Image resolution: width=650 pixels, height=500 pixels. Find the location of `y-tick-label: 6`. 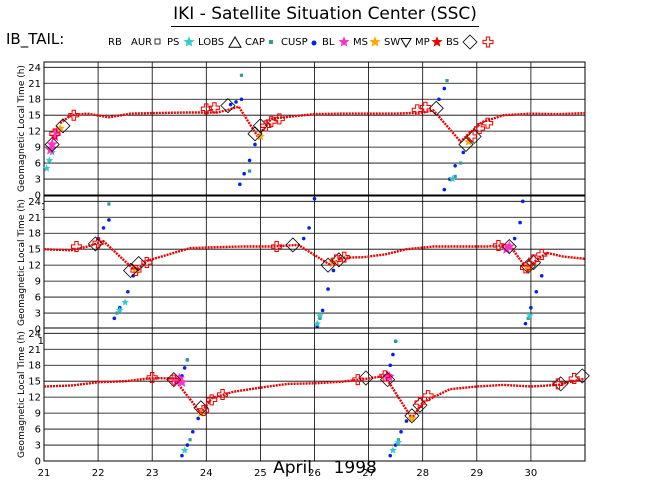

y-tick-label: 6 is located at coordinates (38, 164).